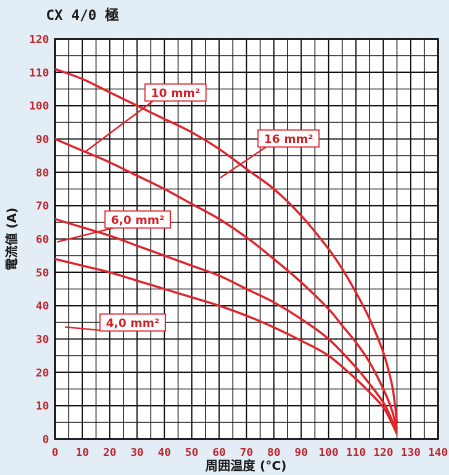 This screenshot has width=449, height=475. What do you see at coordinates (136, 452) in the screenshot?
I see `x-tick-label: 30` at bounding box center [136, 452].